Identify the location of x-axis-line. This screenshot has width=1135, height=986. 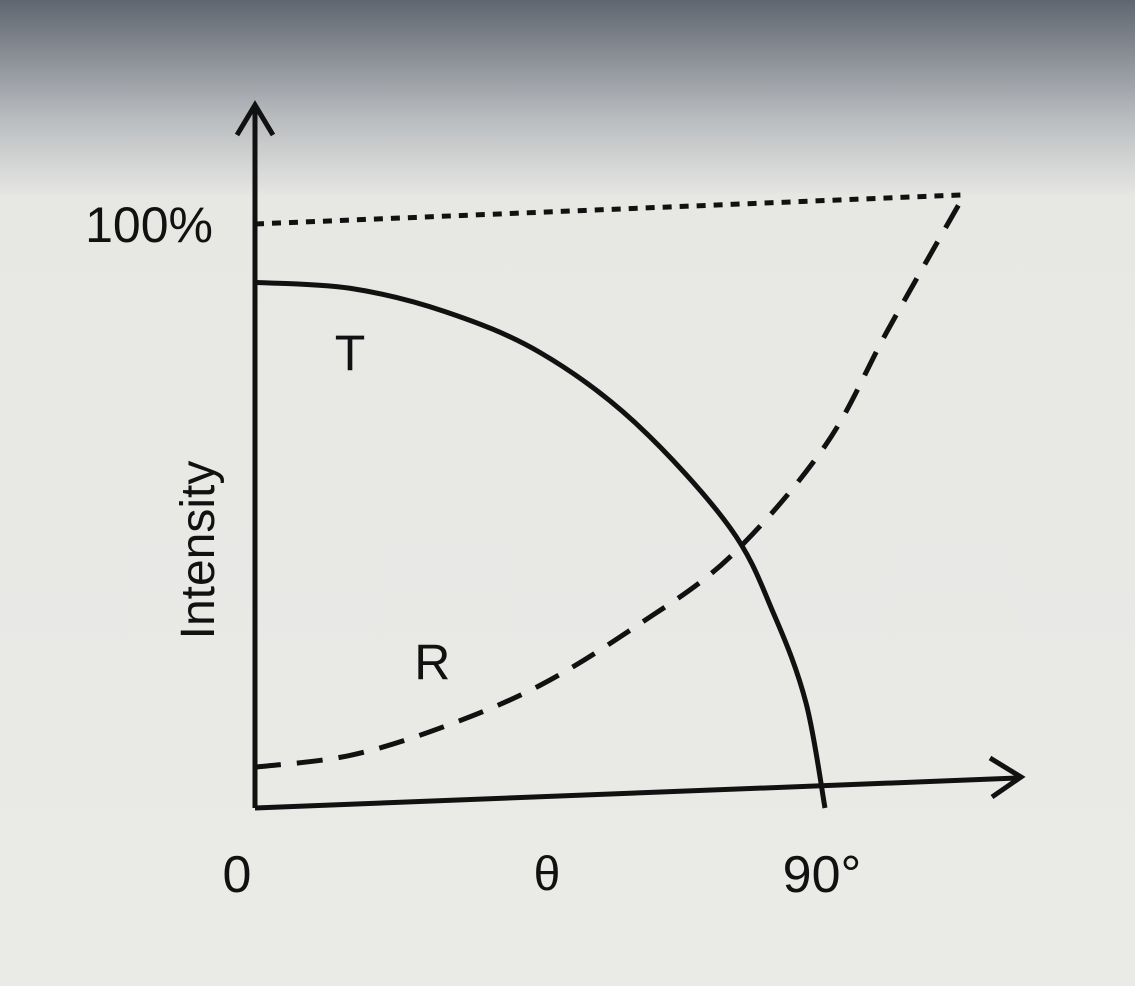
(636, 793).